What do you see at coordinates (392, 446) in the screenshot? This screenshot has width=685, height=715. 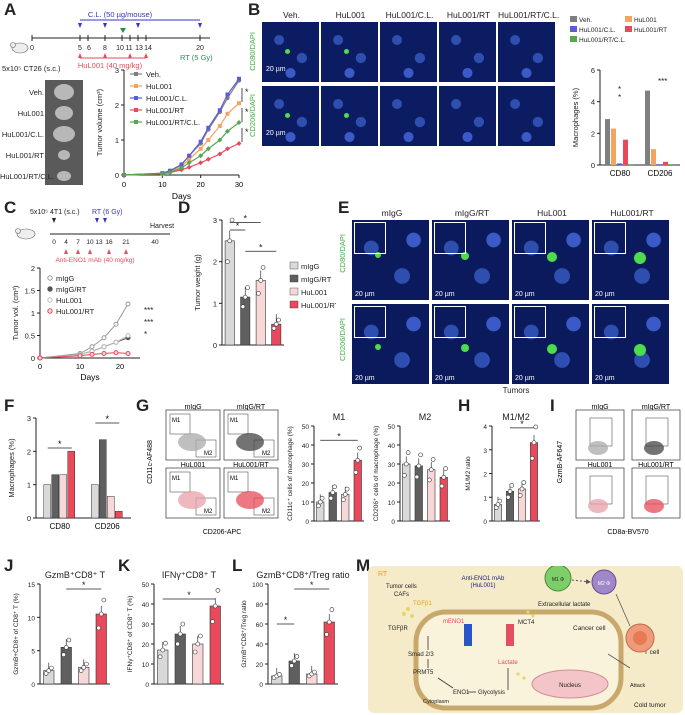 I see `y-tick-label: 40` at bounding box center [392, 446].